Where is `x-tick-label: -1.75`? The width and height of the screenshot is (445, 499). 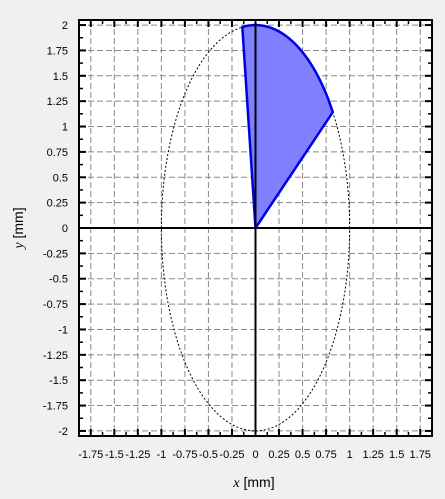 x-tick-label: -1.75 is located at coordinates (90, 455).